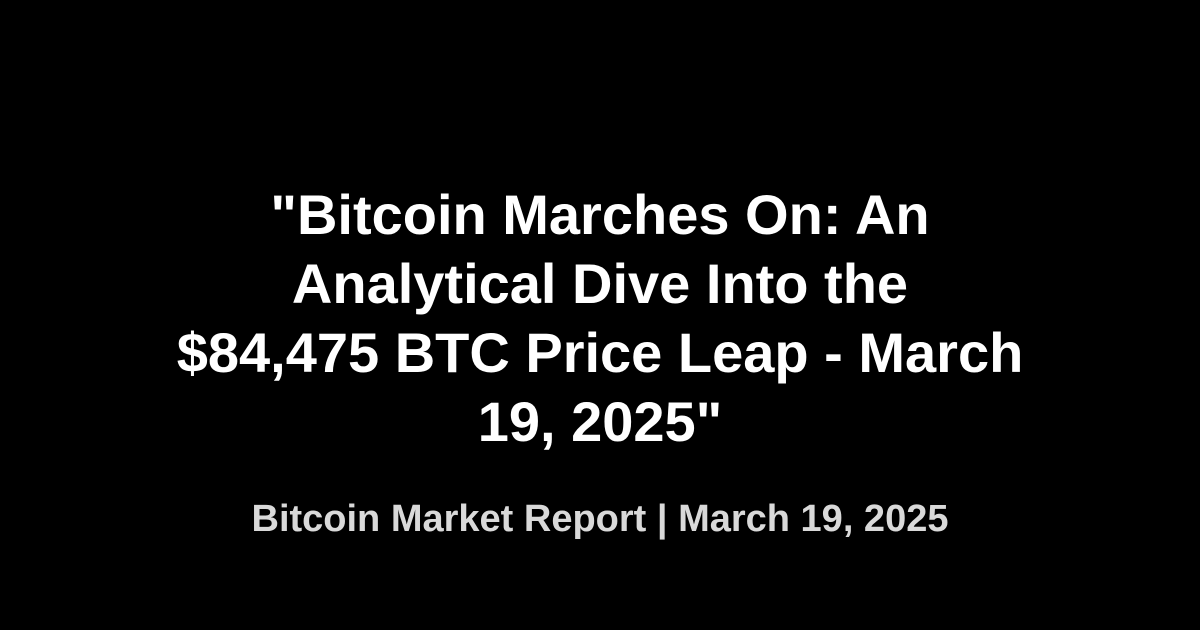 This screenshot has height=630, width=1200. I want to click on report-byline: Bitcoin Market Report | March 19, 2025, so click(600, 519).